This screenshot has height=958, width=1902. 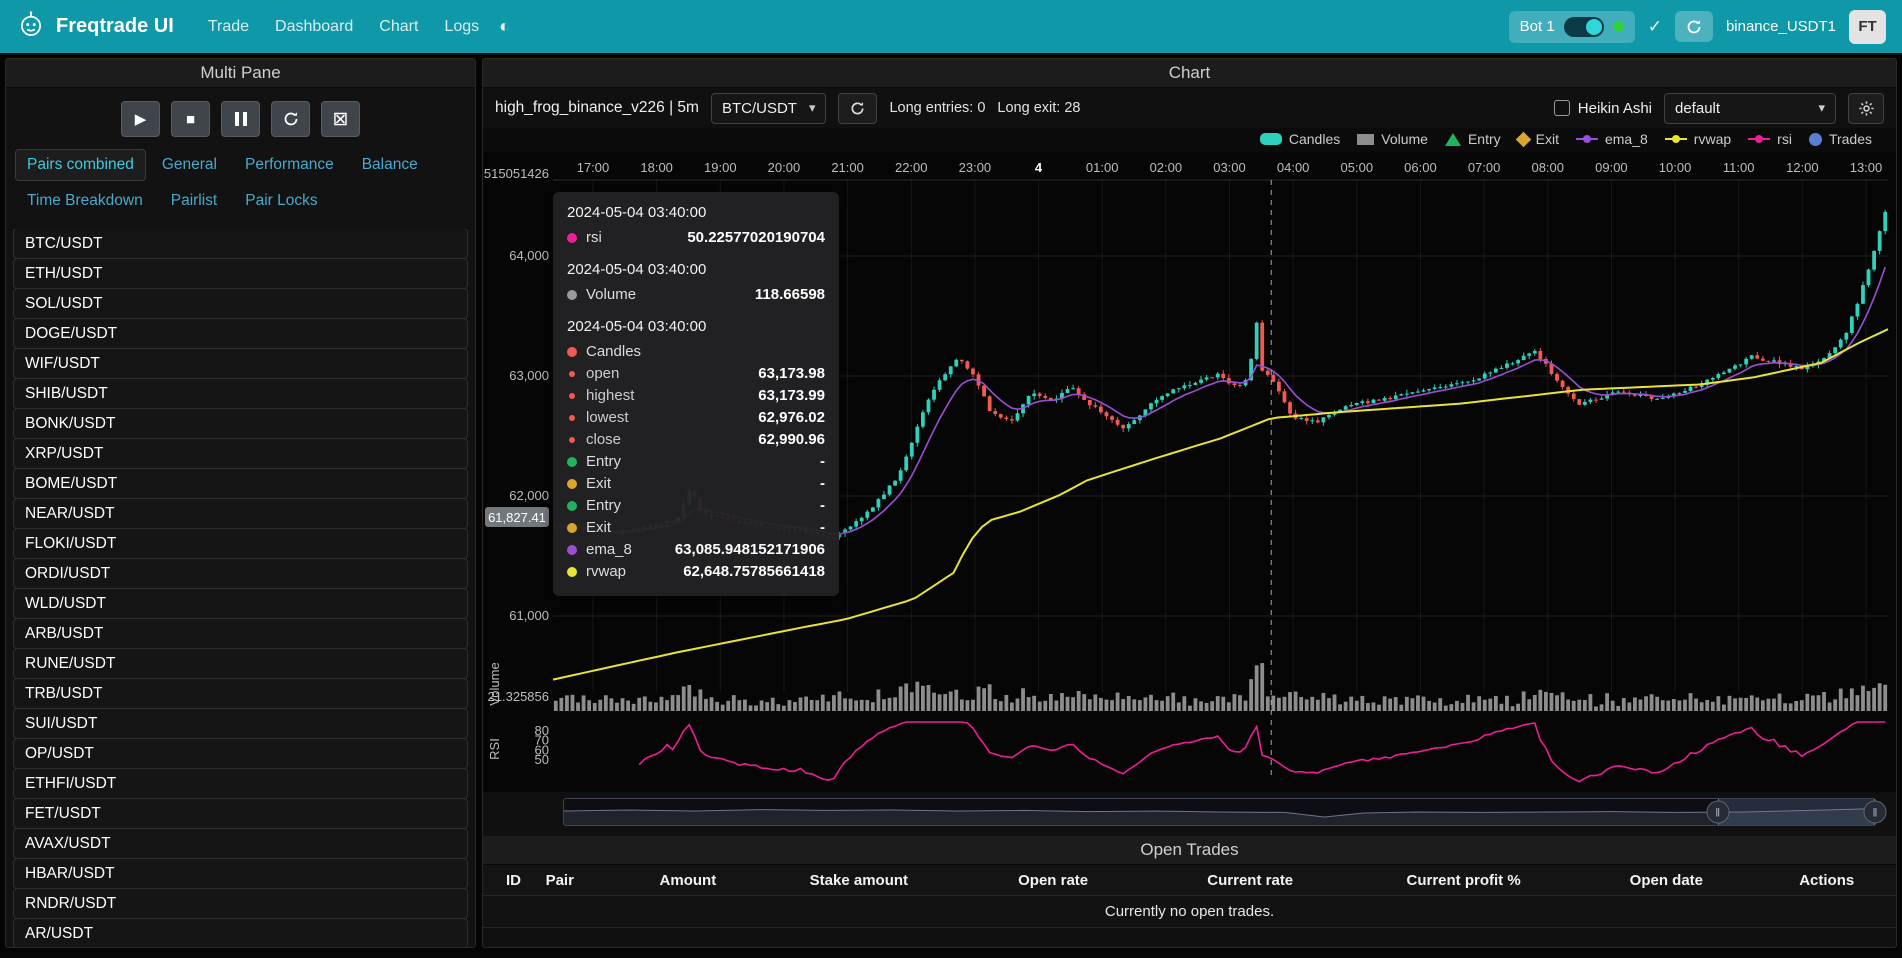 What do you see at coordinates (240, 453) in the screenshot?
I see `pair-item: XRP/USDT` at bounding box center [240, 453].